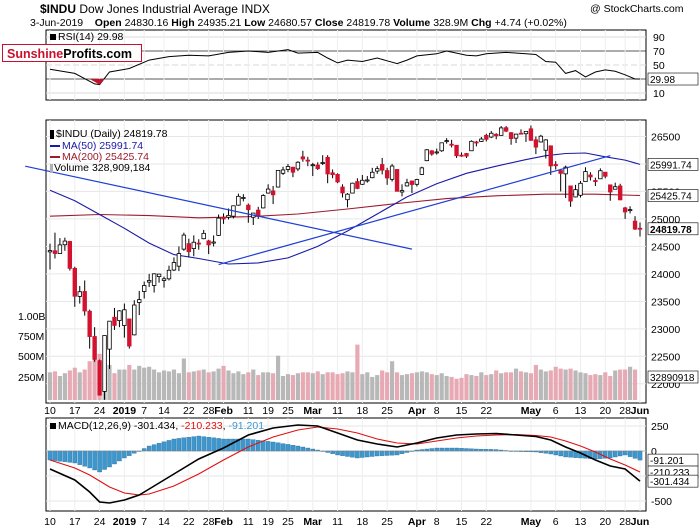 The width and height of the screenshot is (700, 530). What do you see at coordinates (670, 473) in the screenshot?
I see `macd-signal-tag: -210.233` at bounding box center [670, 473].